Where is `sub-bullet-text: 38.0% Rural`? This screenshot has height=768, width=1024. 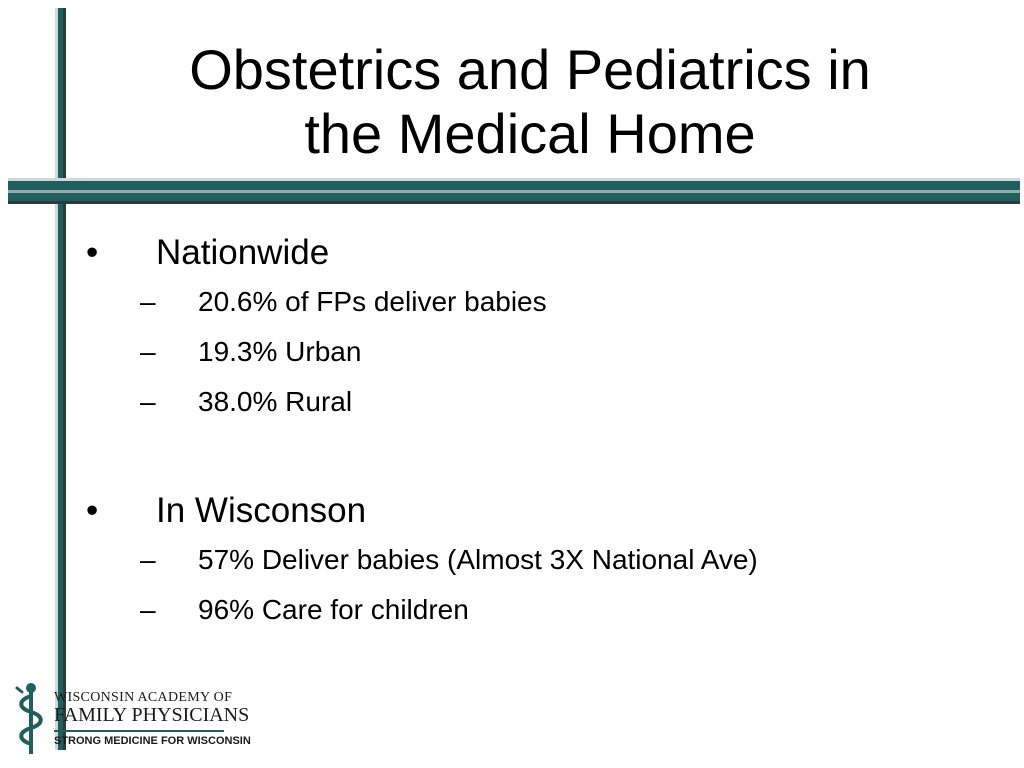 sub-bullet-text: 38.0% Rural is located at coordinates (275, 401).